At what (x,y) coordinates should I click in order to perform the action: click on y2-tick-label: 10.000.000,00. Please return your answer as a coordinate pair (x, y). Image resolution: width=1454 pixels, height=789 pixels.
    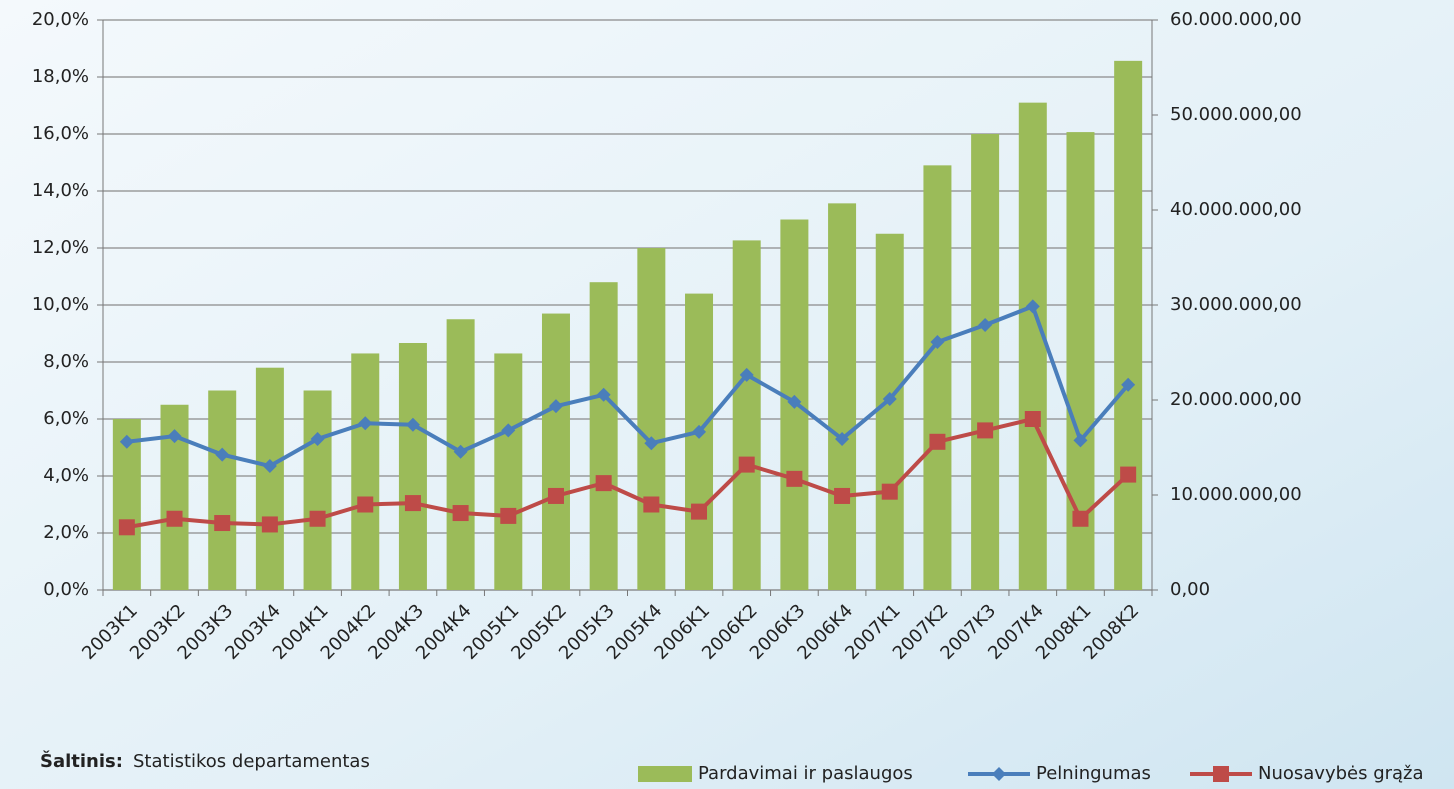
    Looking at the image, I should click on (1236, 494).